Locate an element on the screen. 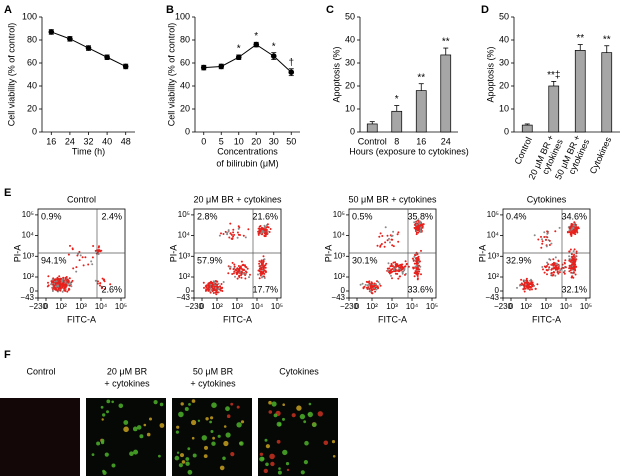 The width and height of the screenshot is (624, 476). plot-title: 20 μM BR + cytokines is located at coordinates (238, 199).